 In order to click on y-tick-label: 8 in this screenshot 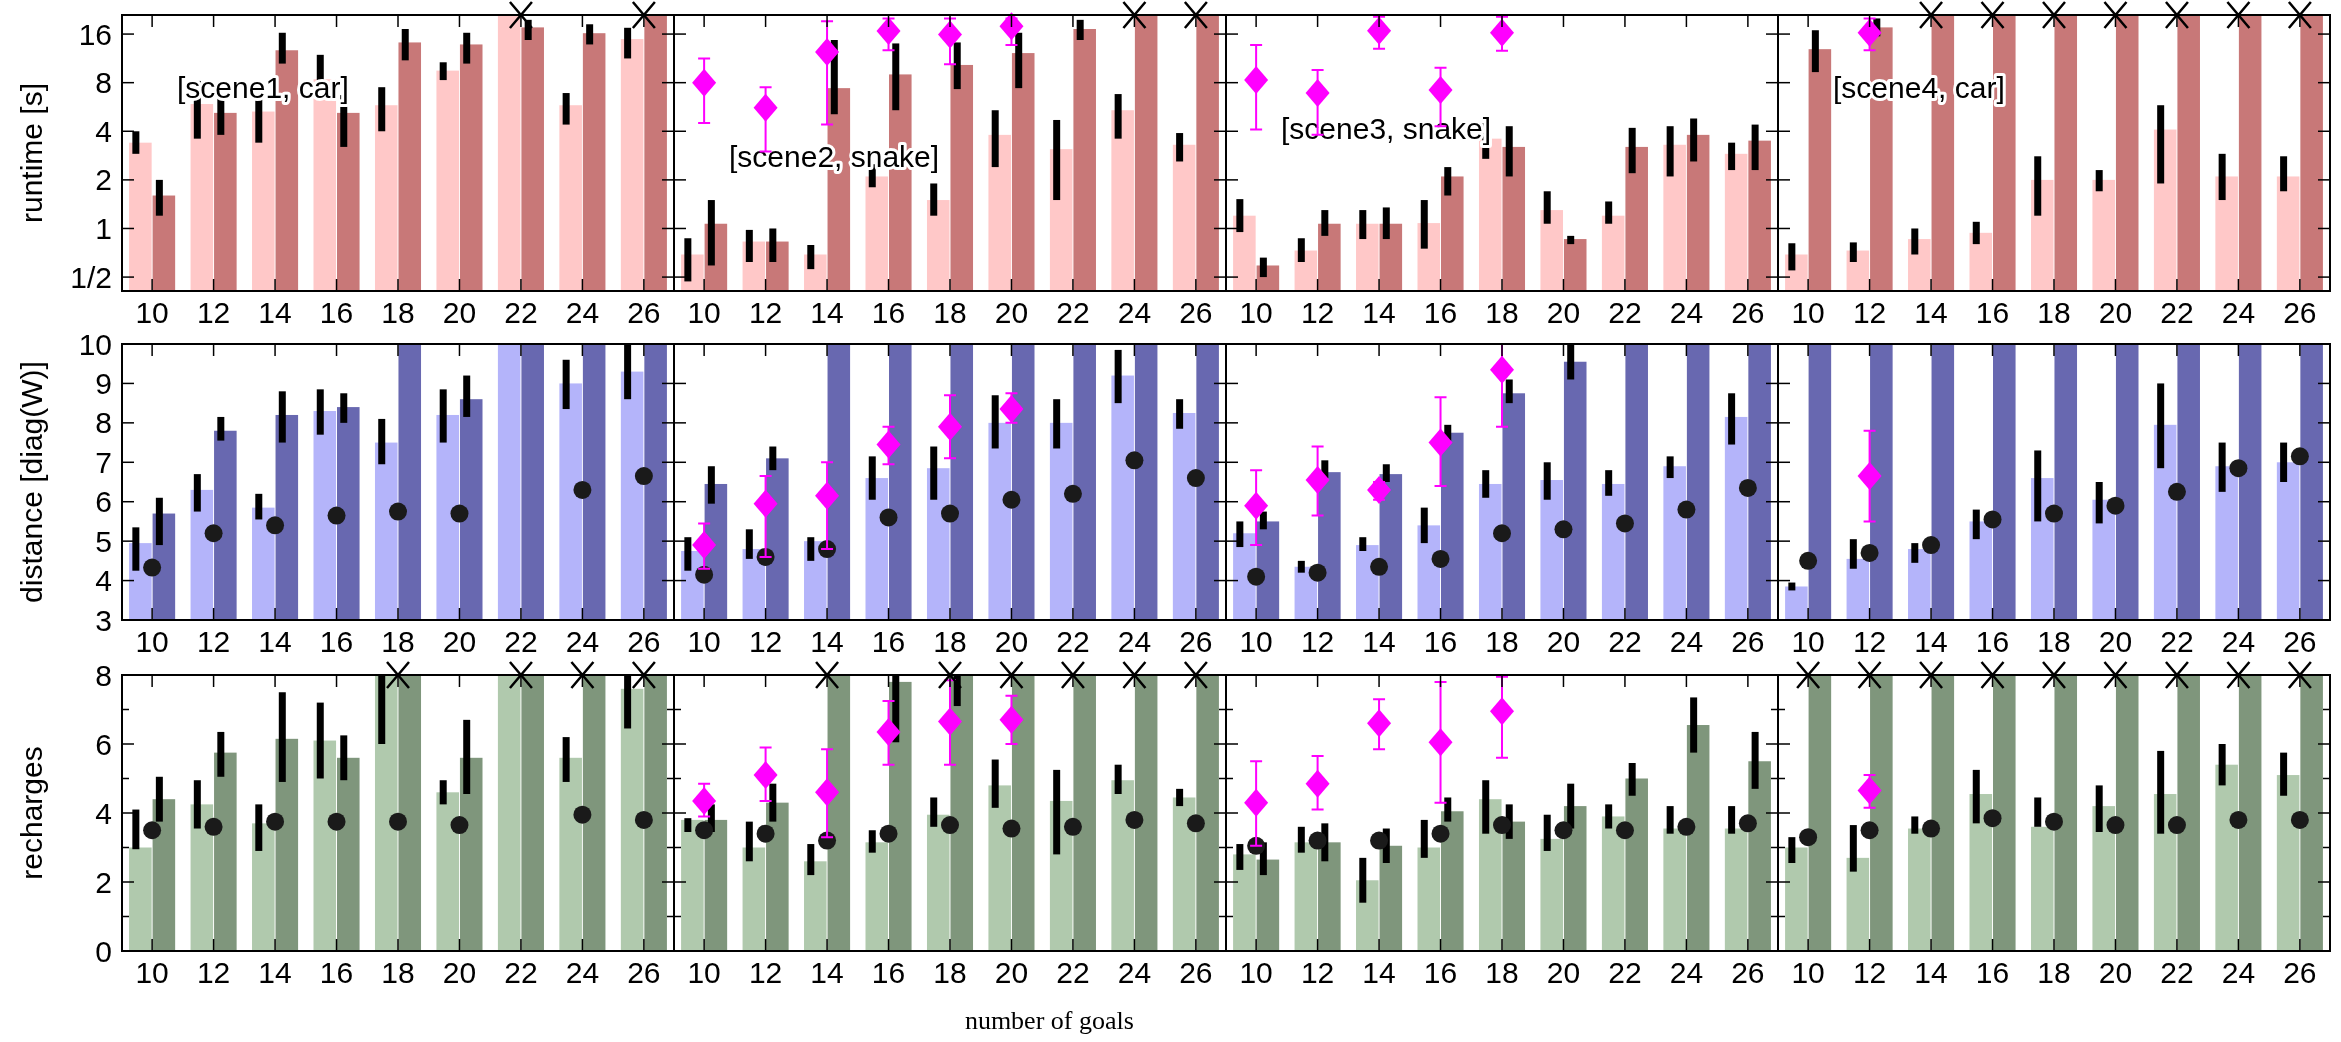, I will do `click(103, 675)`.